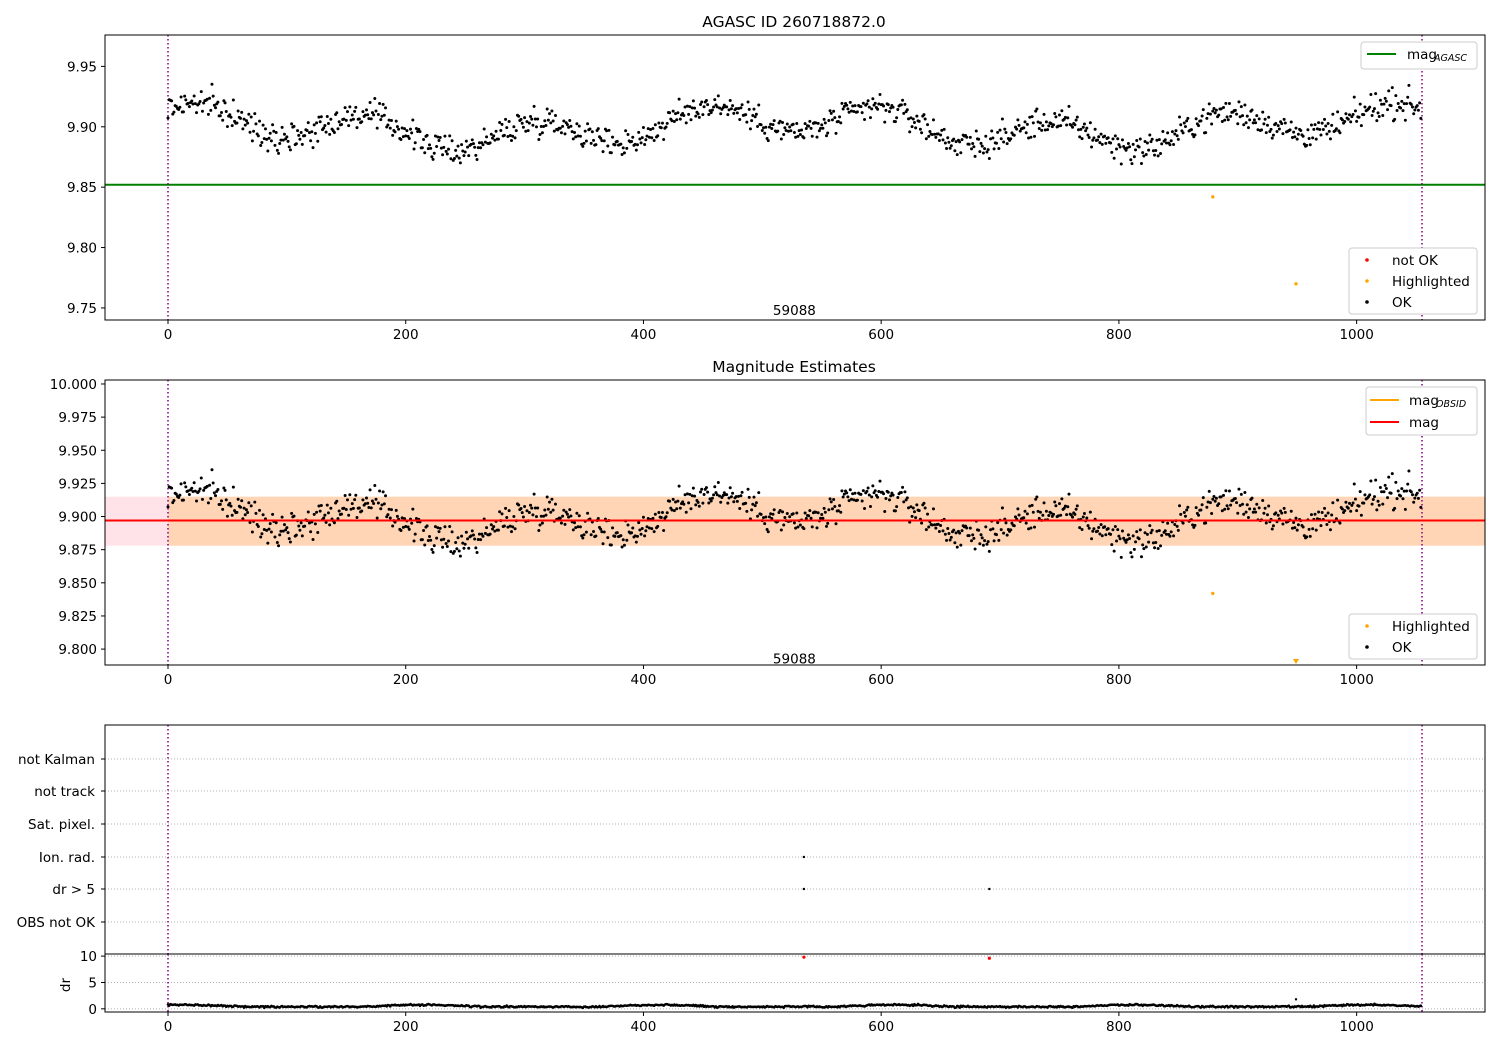 This screenshot has width=1500, height=1050. I want to click on p4-xtick-label: 800, so click(1119, 1027).